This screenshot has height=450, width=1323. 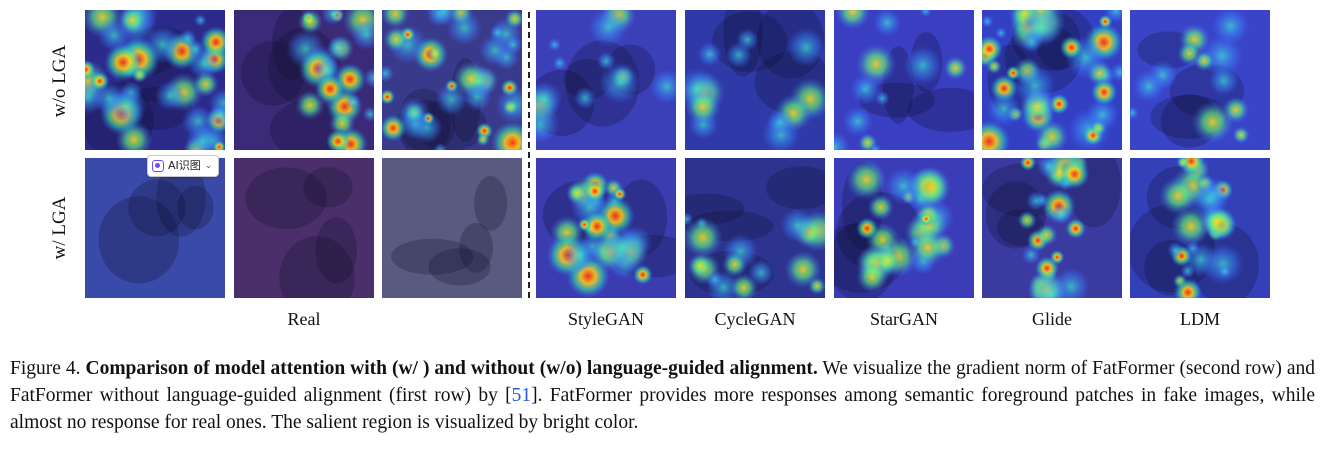 What do you see at coordinates (158, 166) in the screenshot?
I see `ai-scan-icon` at bounding box center [158, 166].